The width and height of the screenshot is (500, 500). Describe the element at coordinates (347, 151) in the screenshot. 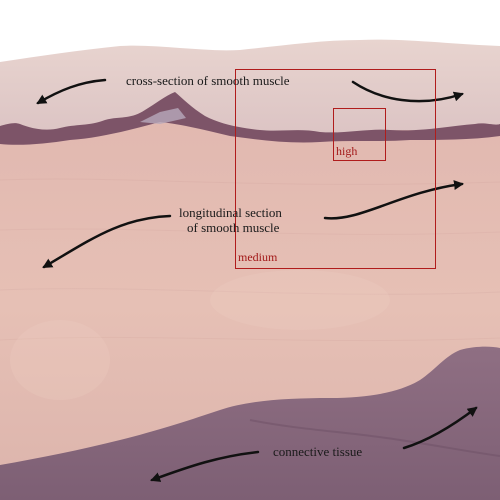

I see `high-zoom-label: high` at that location.